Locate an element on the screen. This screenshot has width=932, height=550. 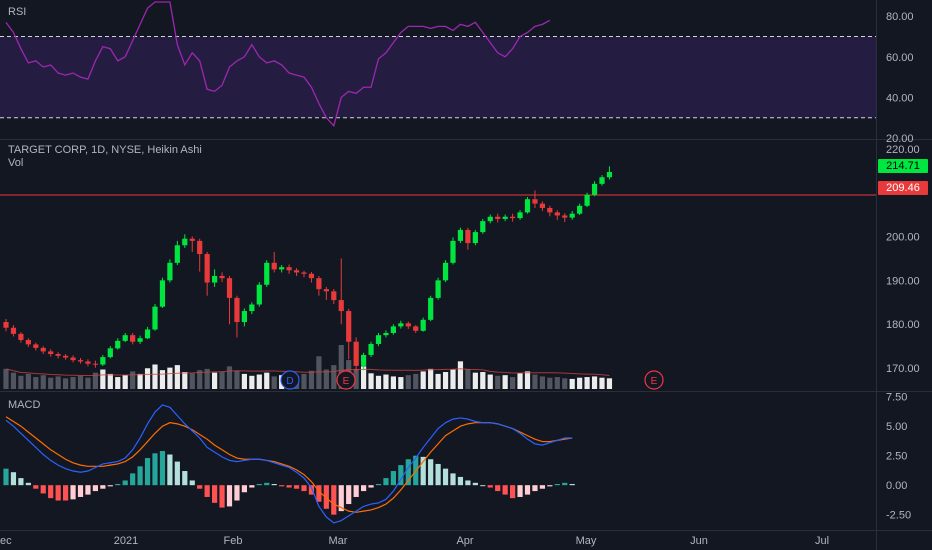
rsi-tick-label: 80.00 is located at coordinates (900, 17).